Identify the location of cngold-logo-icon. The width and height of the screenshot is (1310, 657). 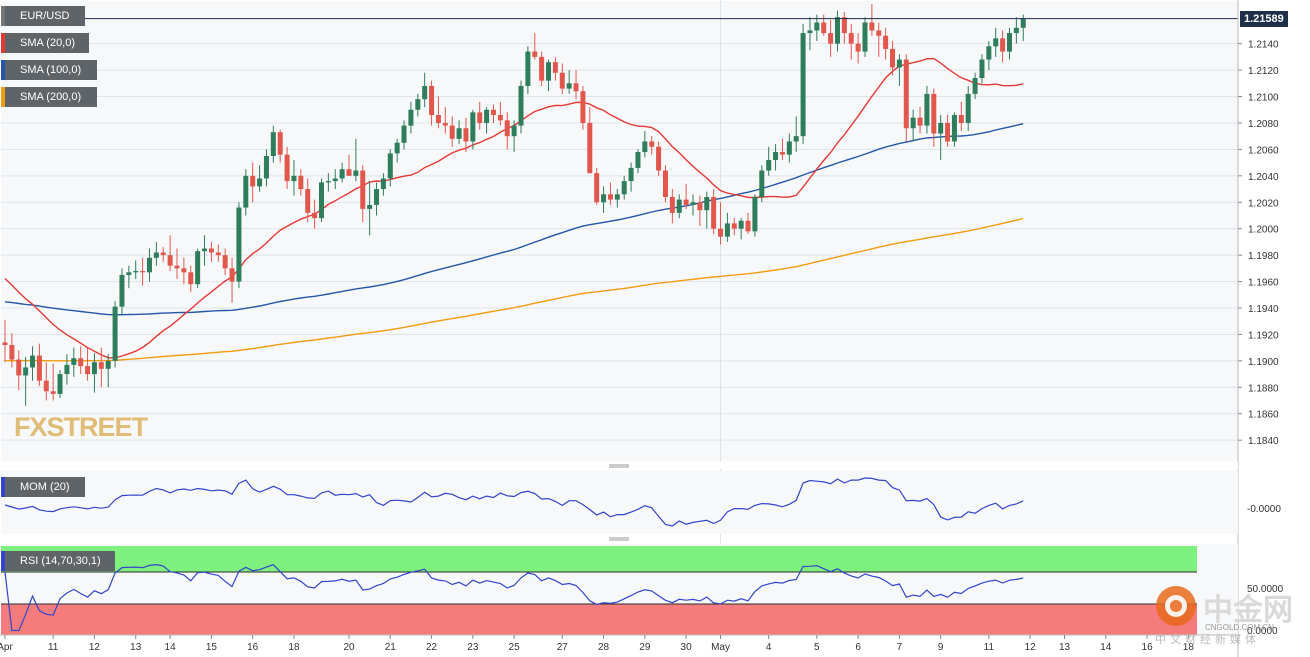
(1176, 606).